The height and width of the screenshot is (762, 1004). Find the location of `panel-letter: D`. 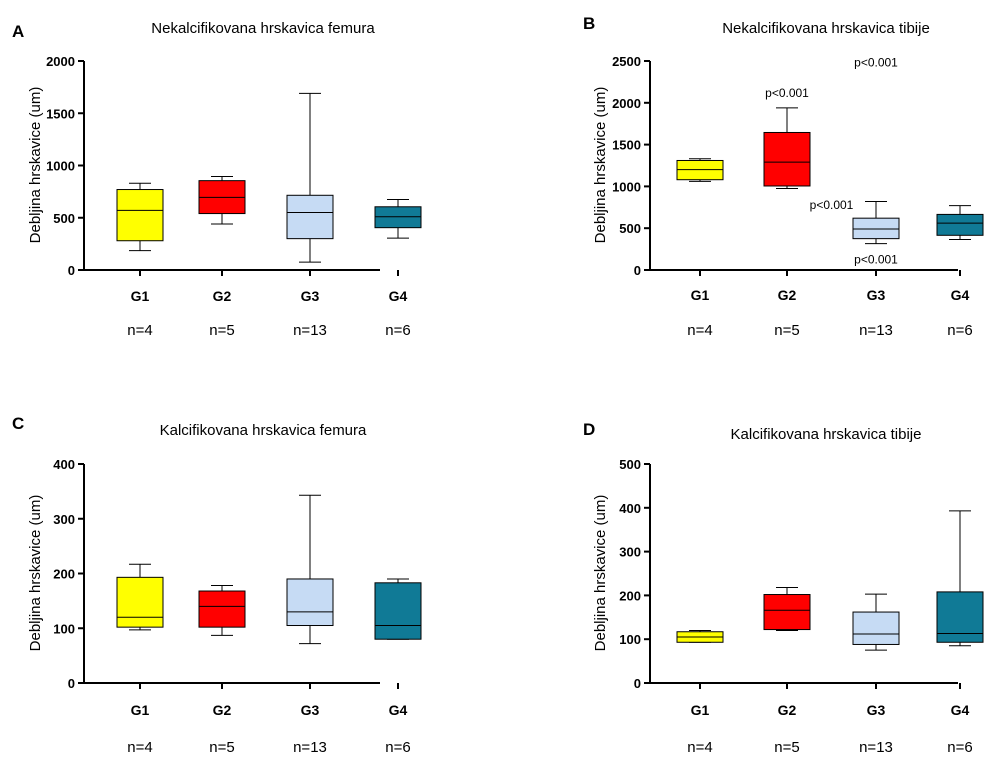

panel-letter: D is located at coordinates (589, 429).